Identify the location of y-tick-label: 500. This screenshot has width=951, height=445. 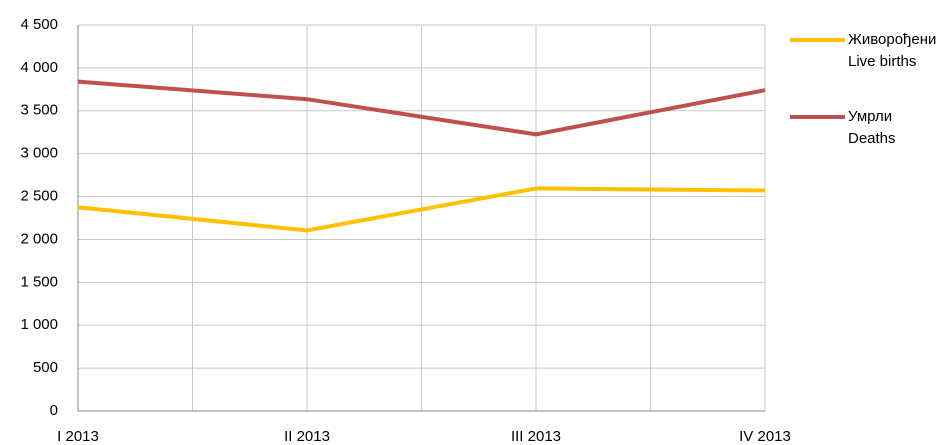
(45, 367).